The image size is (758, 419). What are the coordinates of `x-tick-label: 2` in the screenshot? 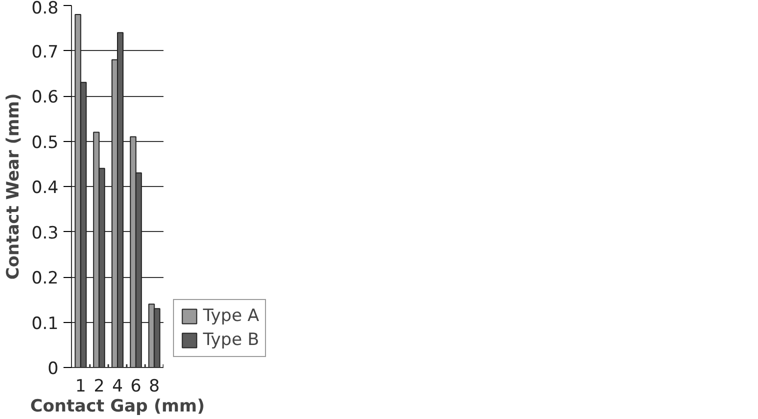 It's located at (99, 386).